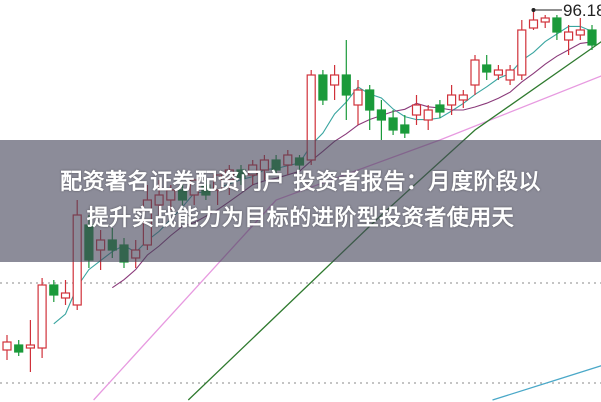  What do you see at coordinates (546, 383) in the screenshot?
I see `ma-blue-line` at bounding box center [546, 383].